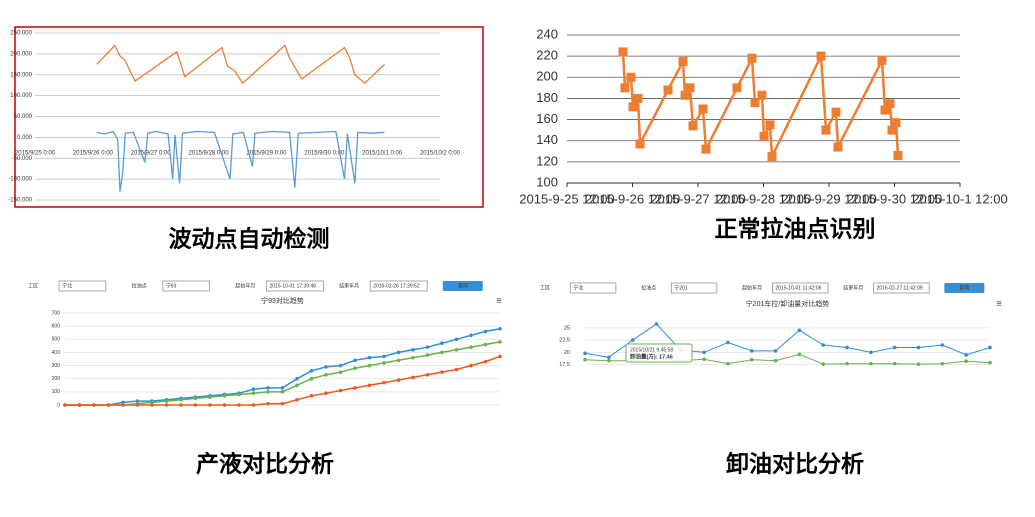 The height and width of the screenshot is (517, 1035). Describe the element at coordinates (632, 198) in the screenshot. I see `x-tick-label: 2015-9-26 12:00` at that location.